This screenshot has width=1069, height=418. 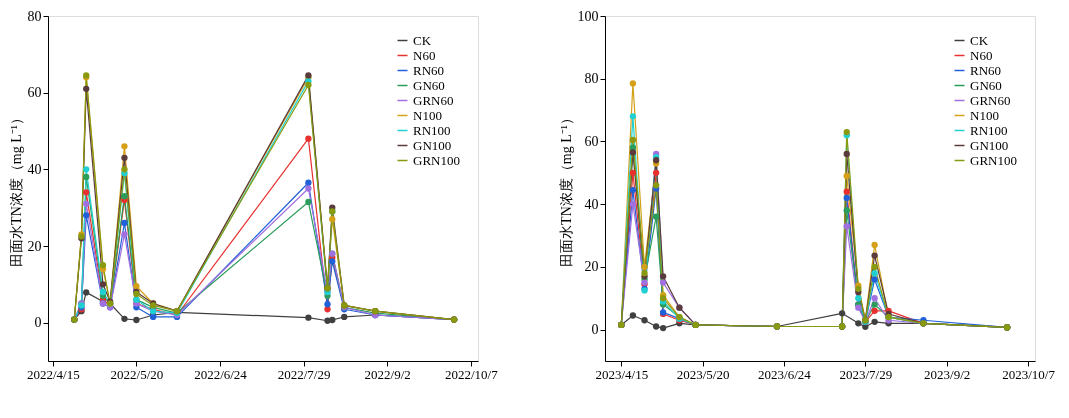 I want to click on x-tick-label: 2023/5/20, so click(x=703, y=374).